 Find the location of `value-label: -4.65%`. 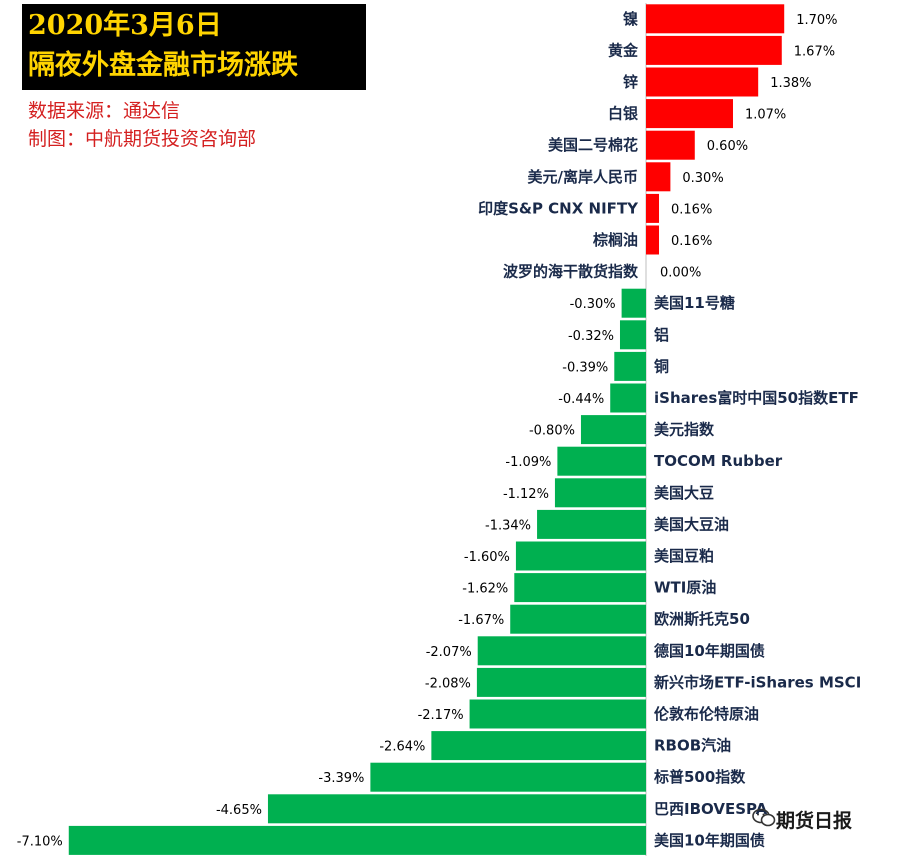

value-label: -4.65% is located at coordinates (239, 810).